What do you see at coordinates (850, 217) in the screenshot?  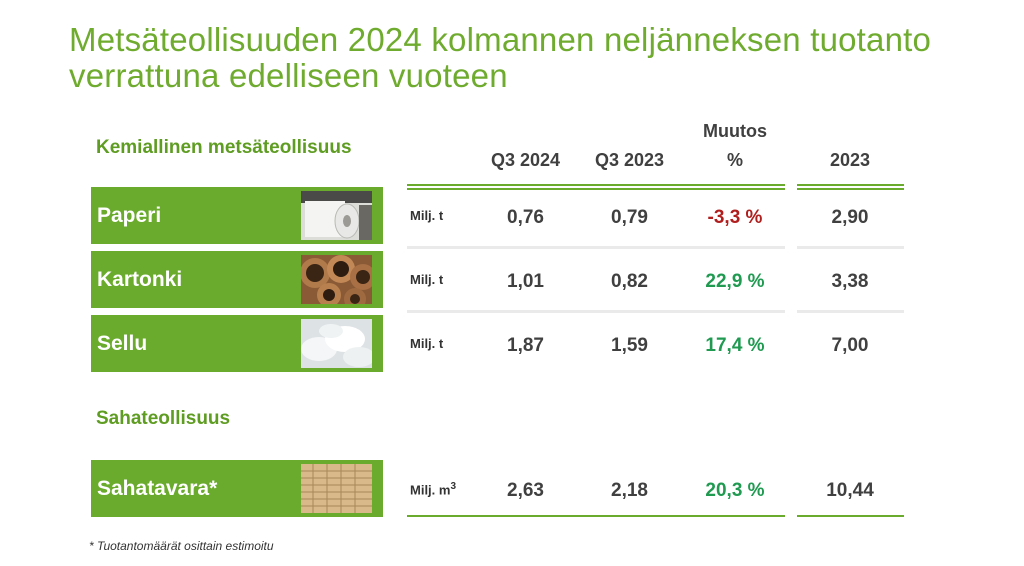 I see `cell-2023: 2,90` at bounding box center [850, 217].